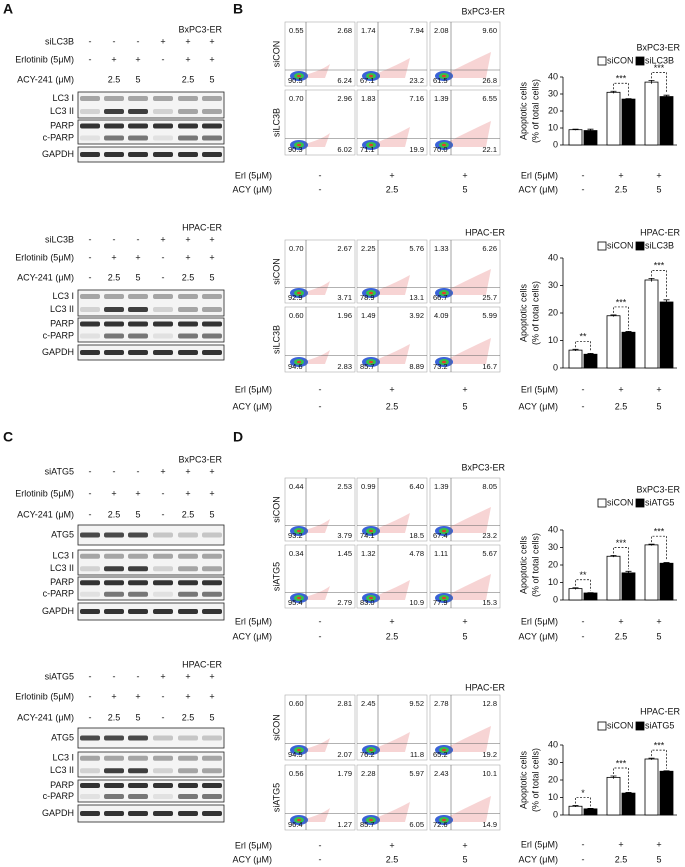 Image resolution: width=685 pixels, height=867 pixels. Describe the element at coordinates (441, 486) in the screenshot. I see `quadrant-value: 1.39` at that location.